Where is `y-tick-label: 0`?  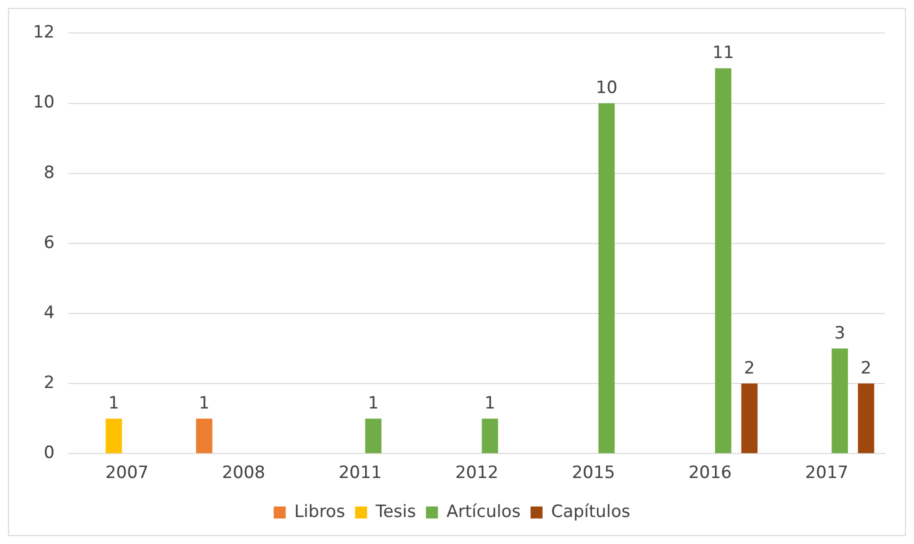
y-tick-label: 0 is located at coordinates (49, 453).